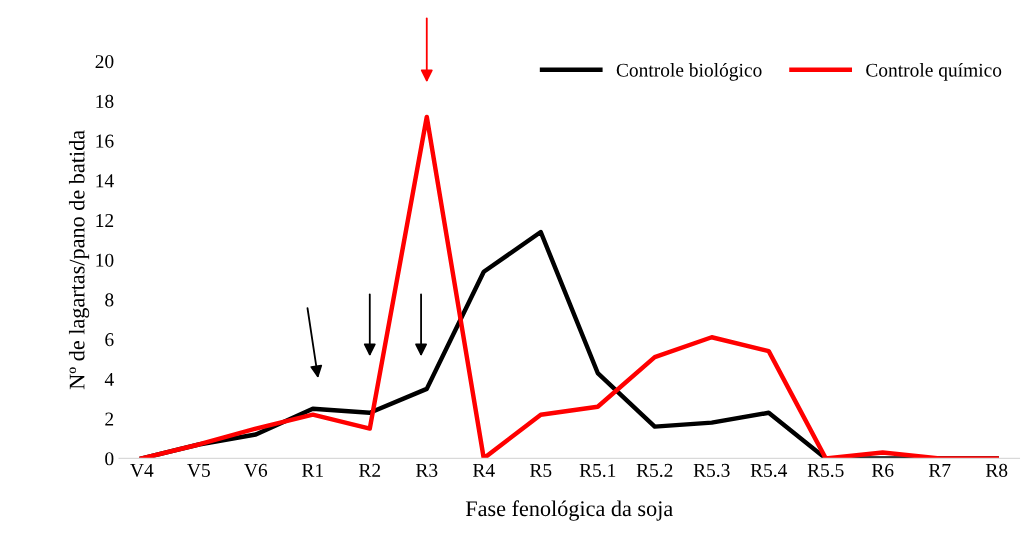  I want to click on y-tick-label: 10, so click(105, 260).